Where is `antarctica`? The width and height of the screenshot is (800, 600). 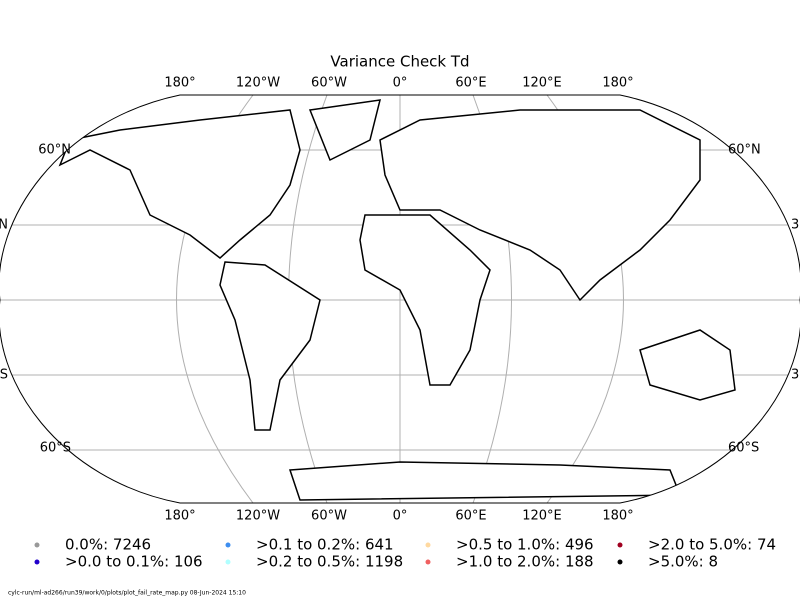
antarctica is located at coordinates (485, 481).